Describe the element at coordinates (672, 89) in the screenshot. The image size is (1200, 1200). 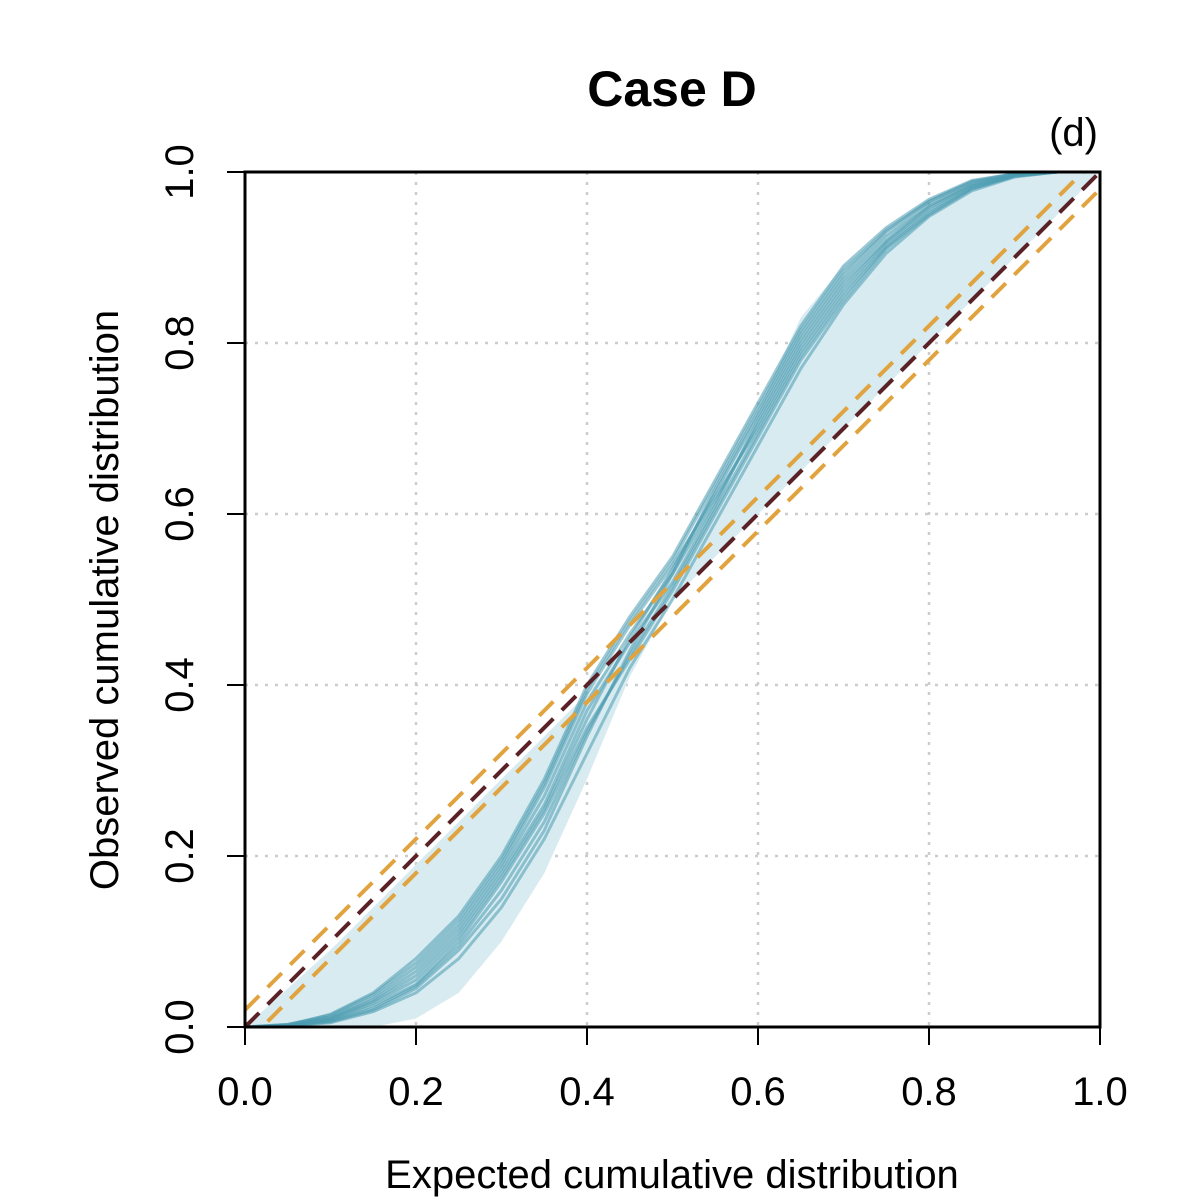
I see `chart-title: Case D` at that location.